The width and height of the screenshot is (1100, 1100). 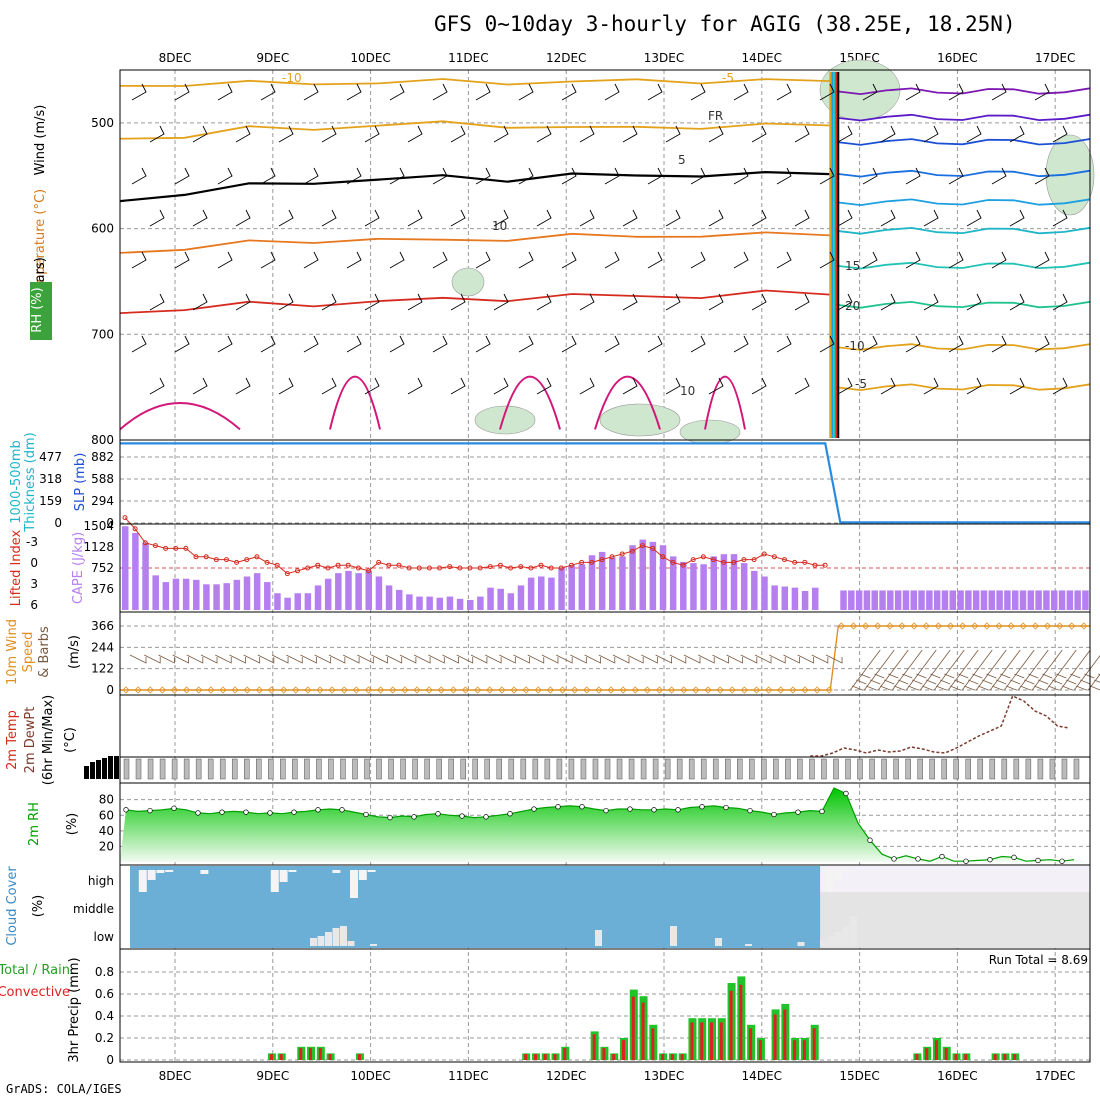 I want to click on isotherm-line, so click(x=475, y=186).